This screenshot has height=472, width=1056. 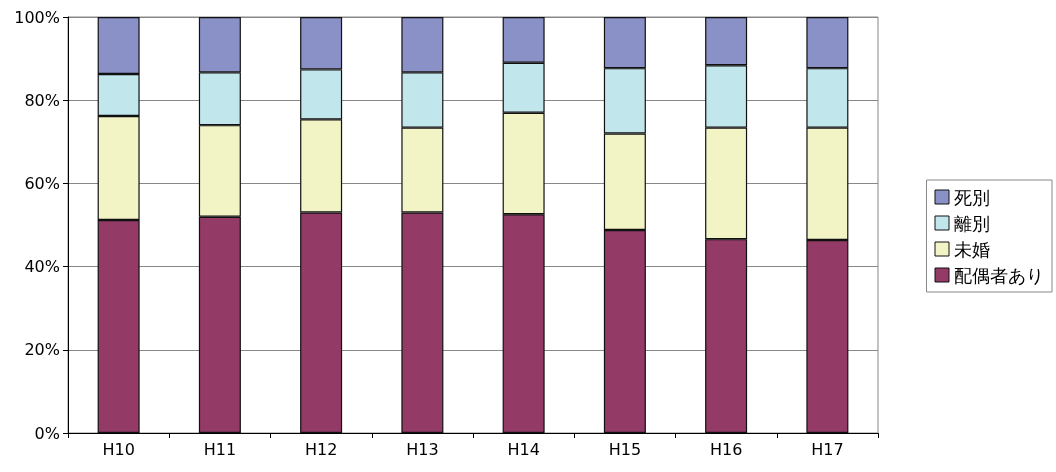 I want to click on x-tick-label: H15, so click(x=625, y=449).